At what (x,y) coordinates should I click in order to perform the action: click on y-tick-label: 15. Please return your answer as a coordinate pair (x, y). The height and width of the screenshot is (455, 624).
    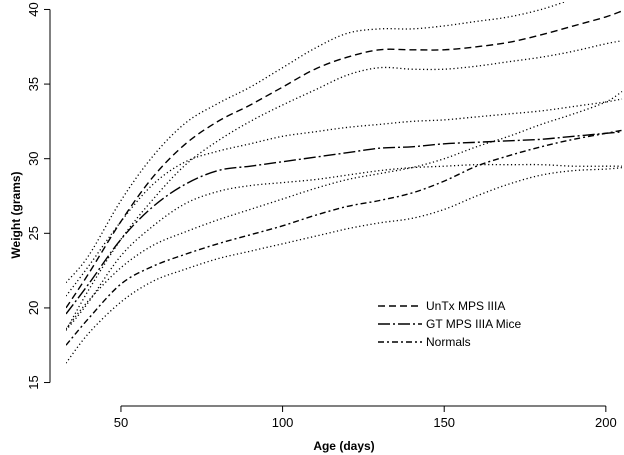
    Looking at the image, I should click on (33, 382).